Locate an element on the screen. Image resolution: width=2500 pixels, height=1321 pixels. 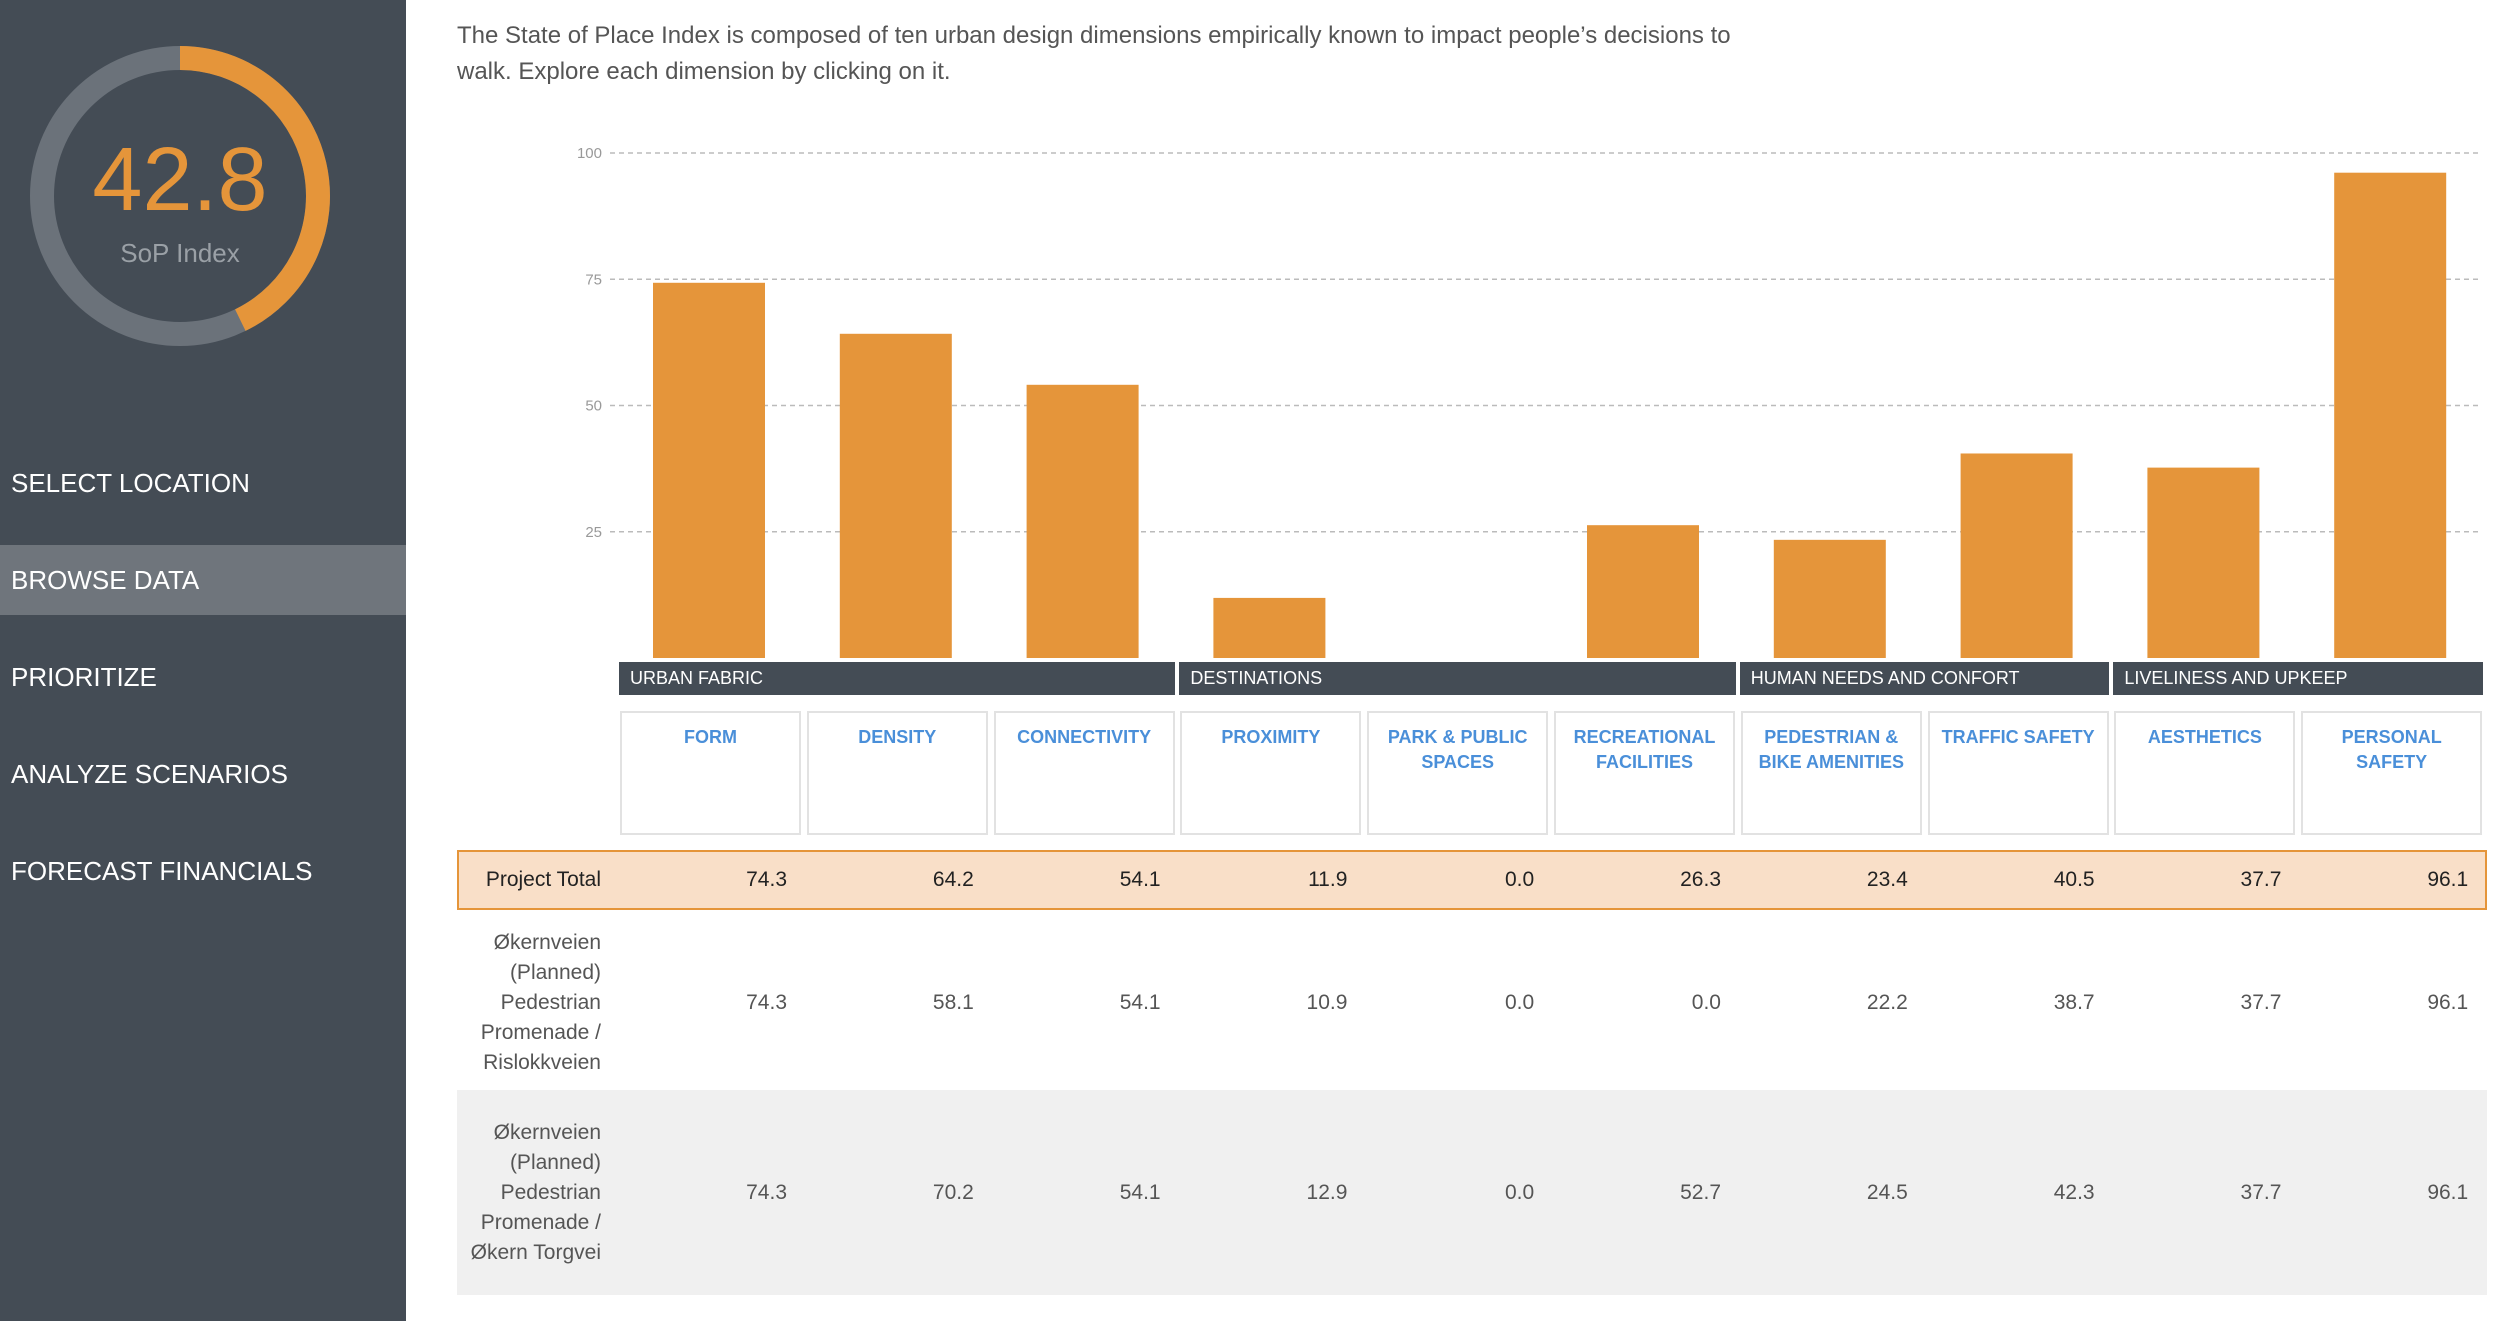
group-header: URBAN FABRIC is located at coordinates (897, 678).